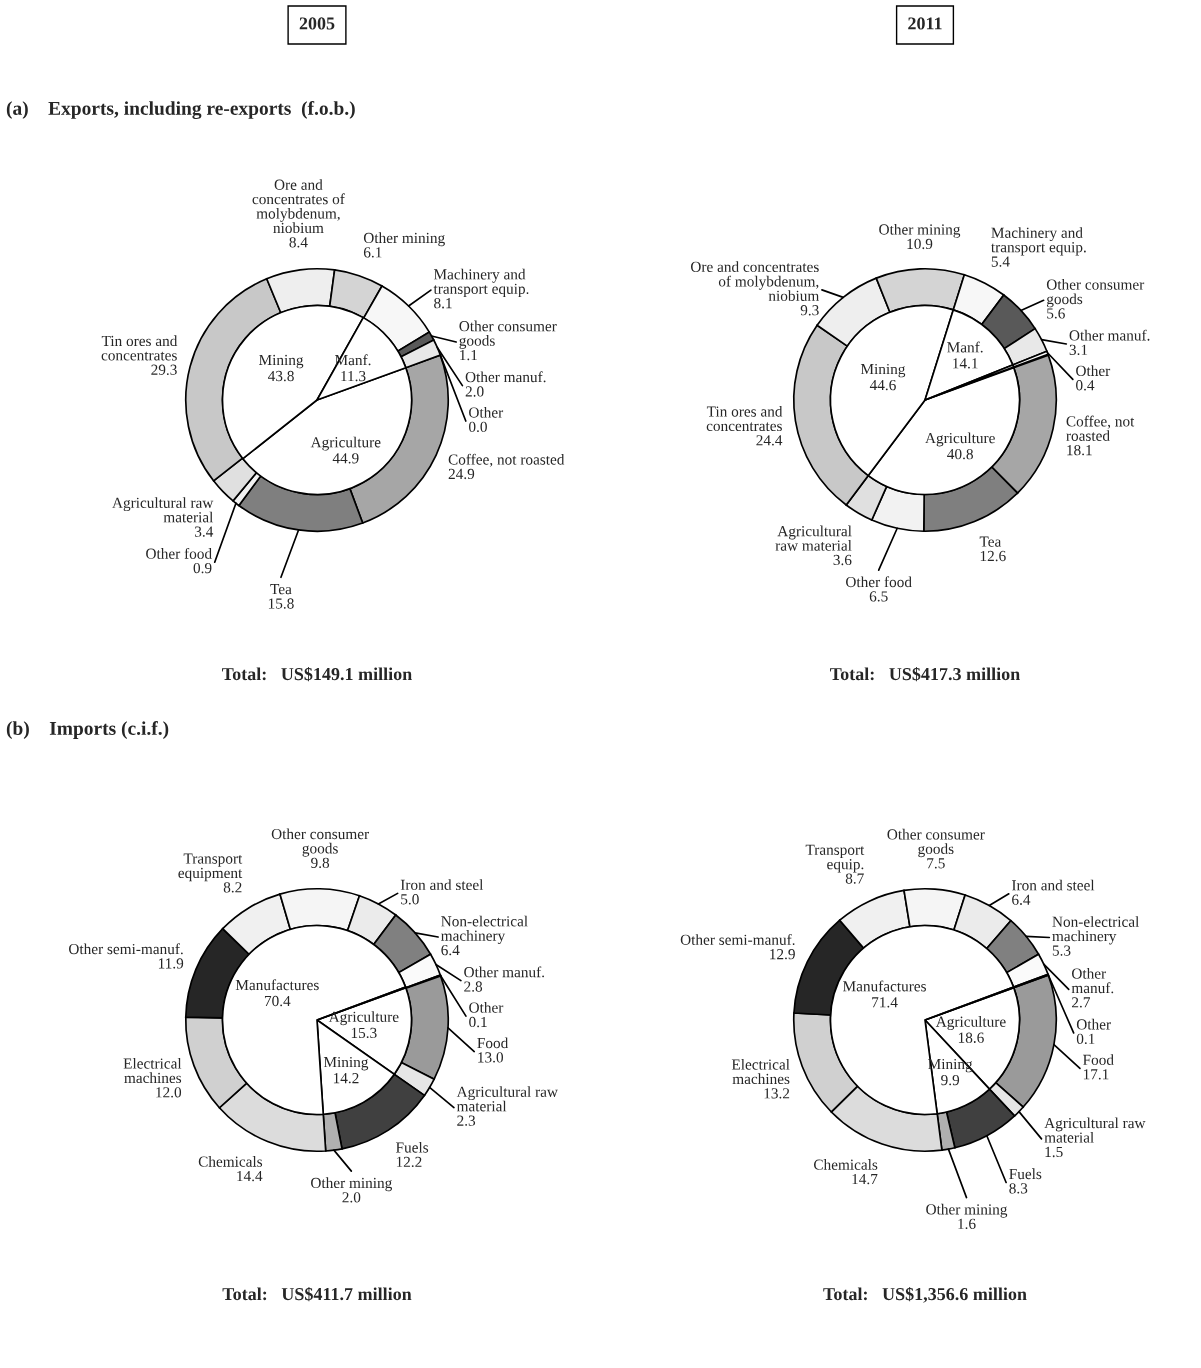  Describe the element at coordinates (920, 244) in the screenshot. I see `data-label: 10.9` at that location.